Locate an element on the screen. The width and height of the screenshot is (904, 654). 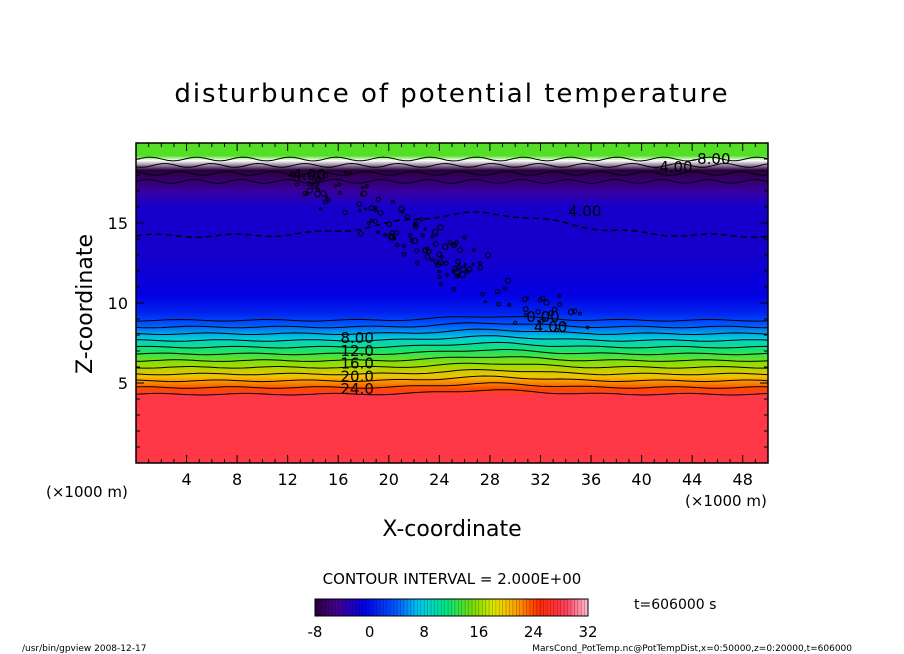
x-tick-label: 16 is located at coordinates (338, 479).